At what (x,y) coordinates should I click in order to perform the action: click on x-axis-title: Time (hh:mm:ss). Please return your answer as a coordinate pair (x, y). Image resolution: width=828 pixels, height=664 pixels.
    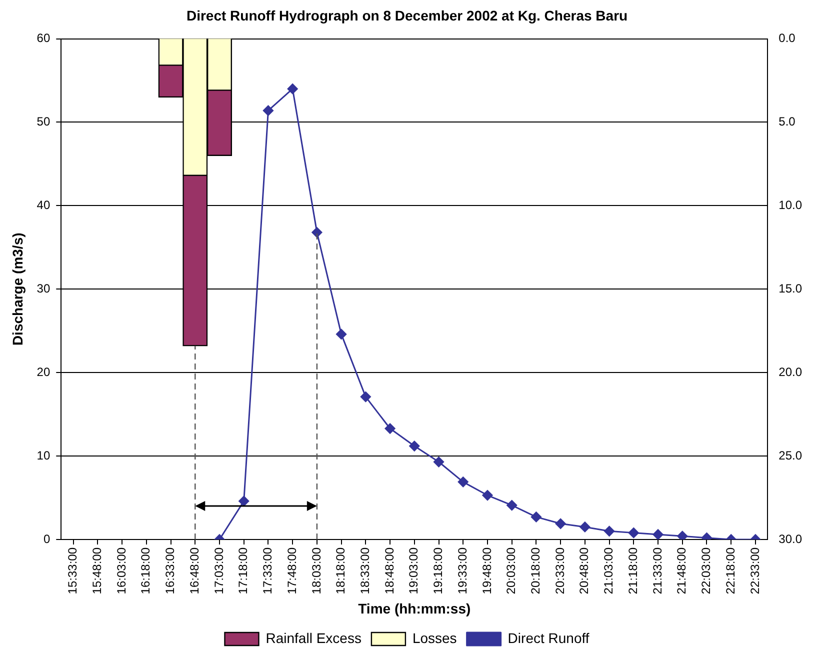
    Looking at the image, I should click on (414, 608).